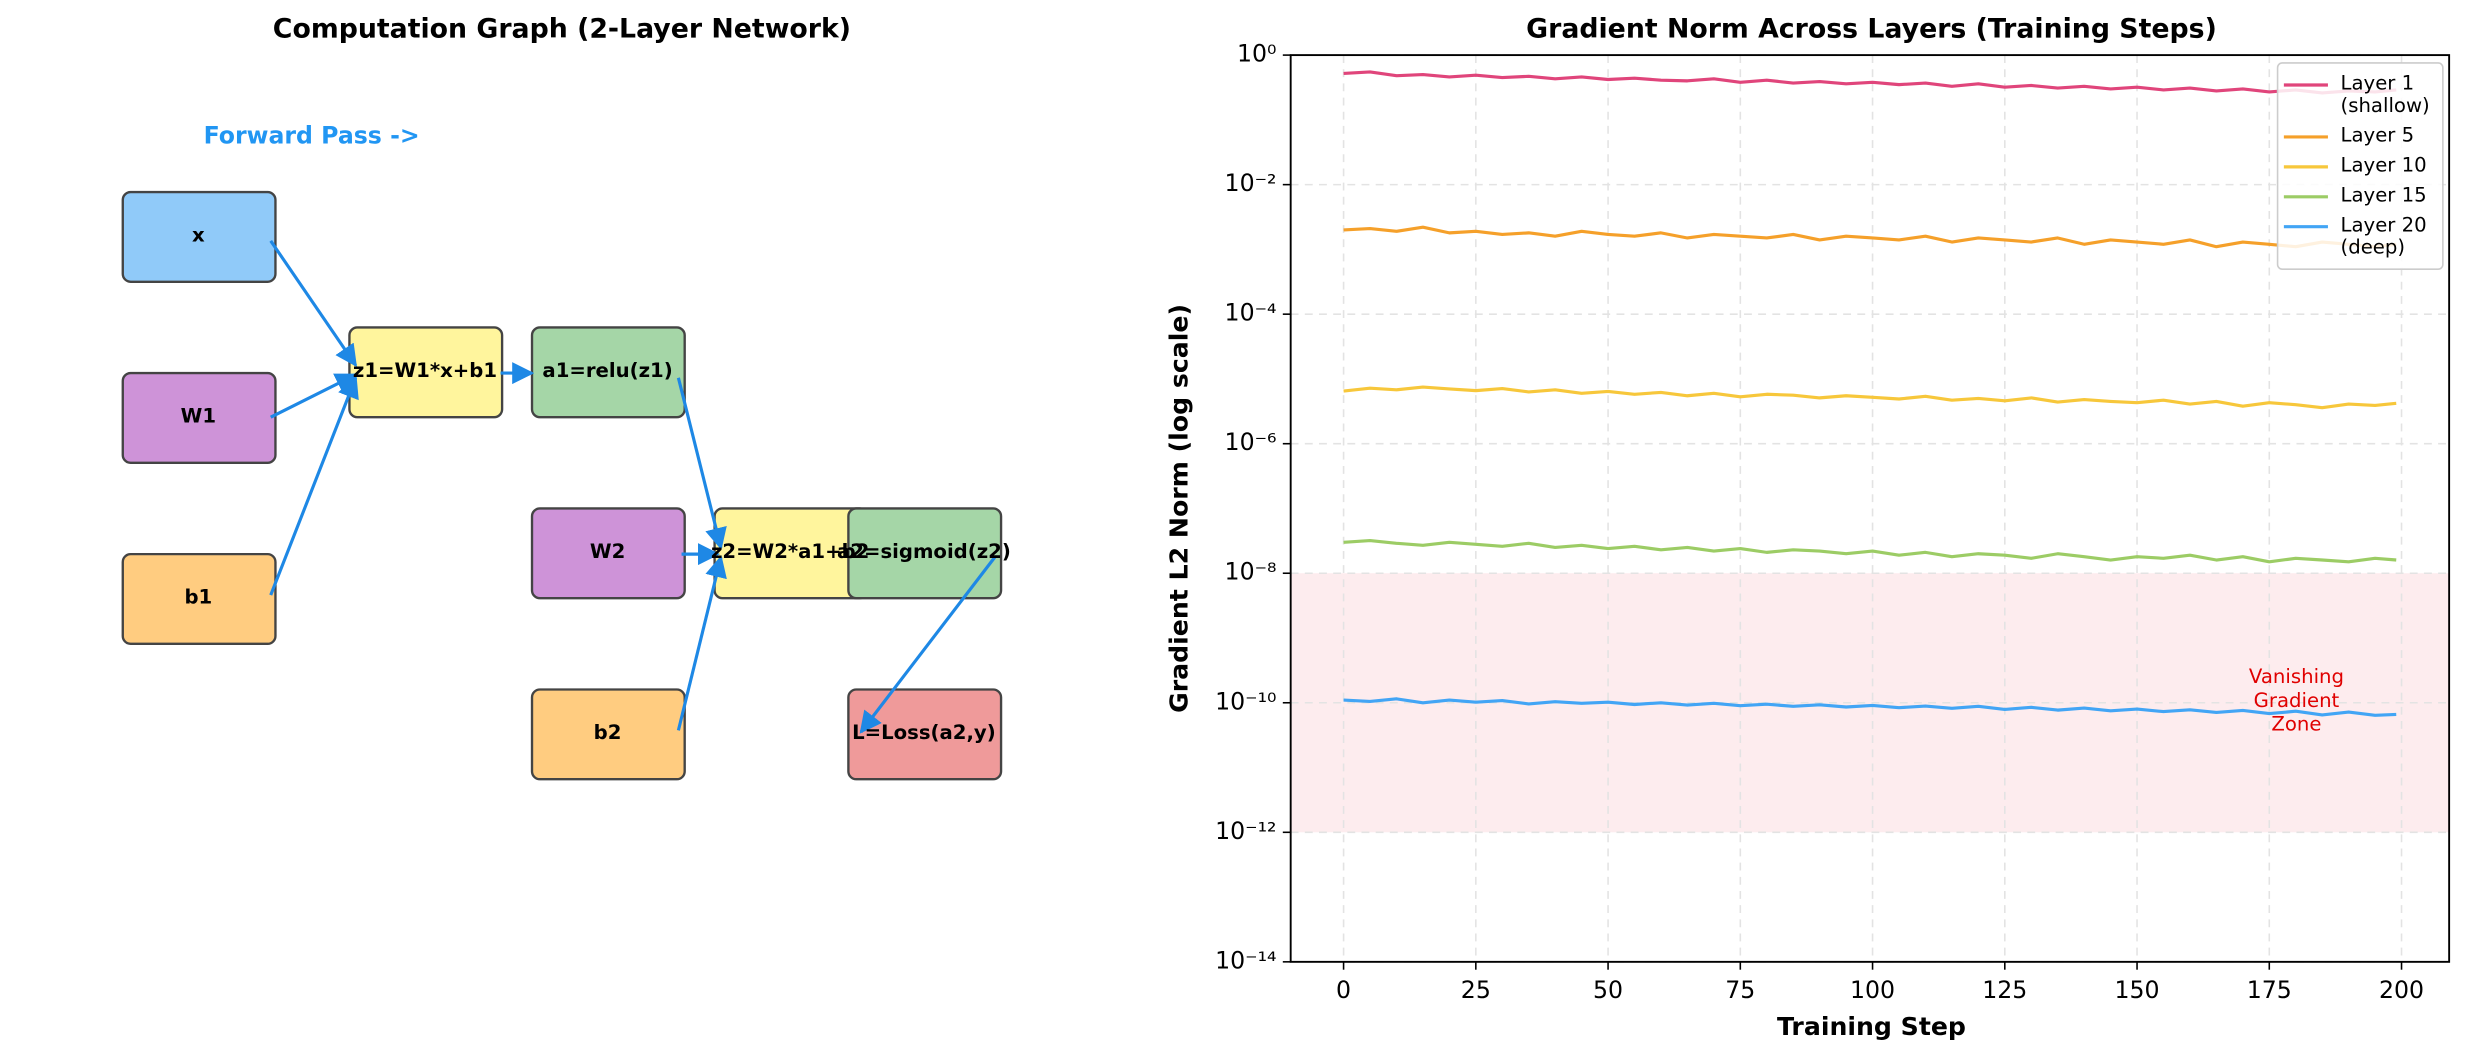 The image size is (2468, 1061). I want to click on y-tick-label: 10⁻¹⁴, so click(1245, 960).